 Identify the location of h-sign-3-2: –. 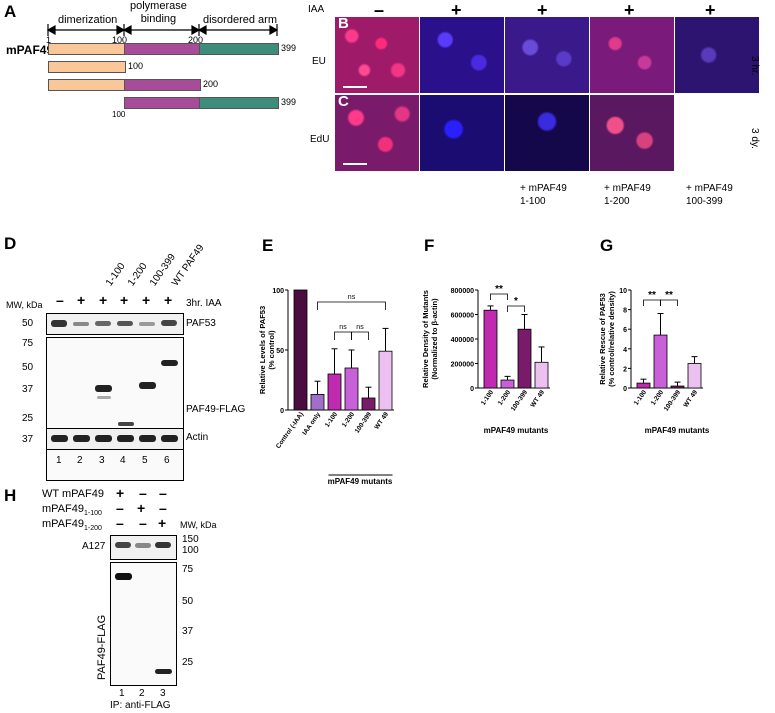
(143, 523).